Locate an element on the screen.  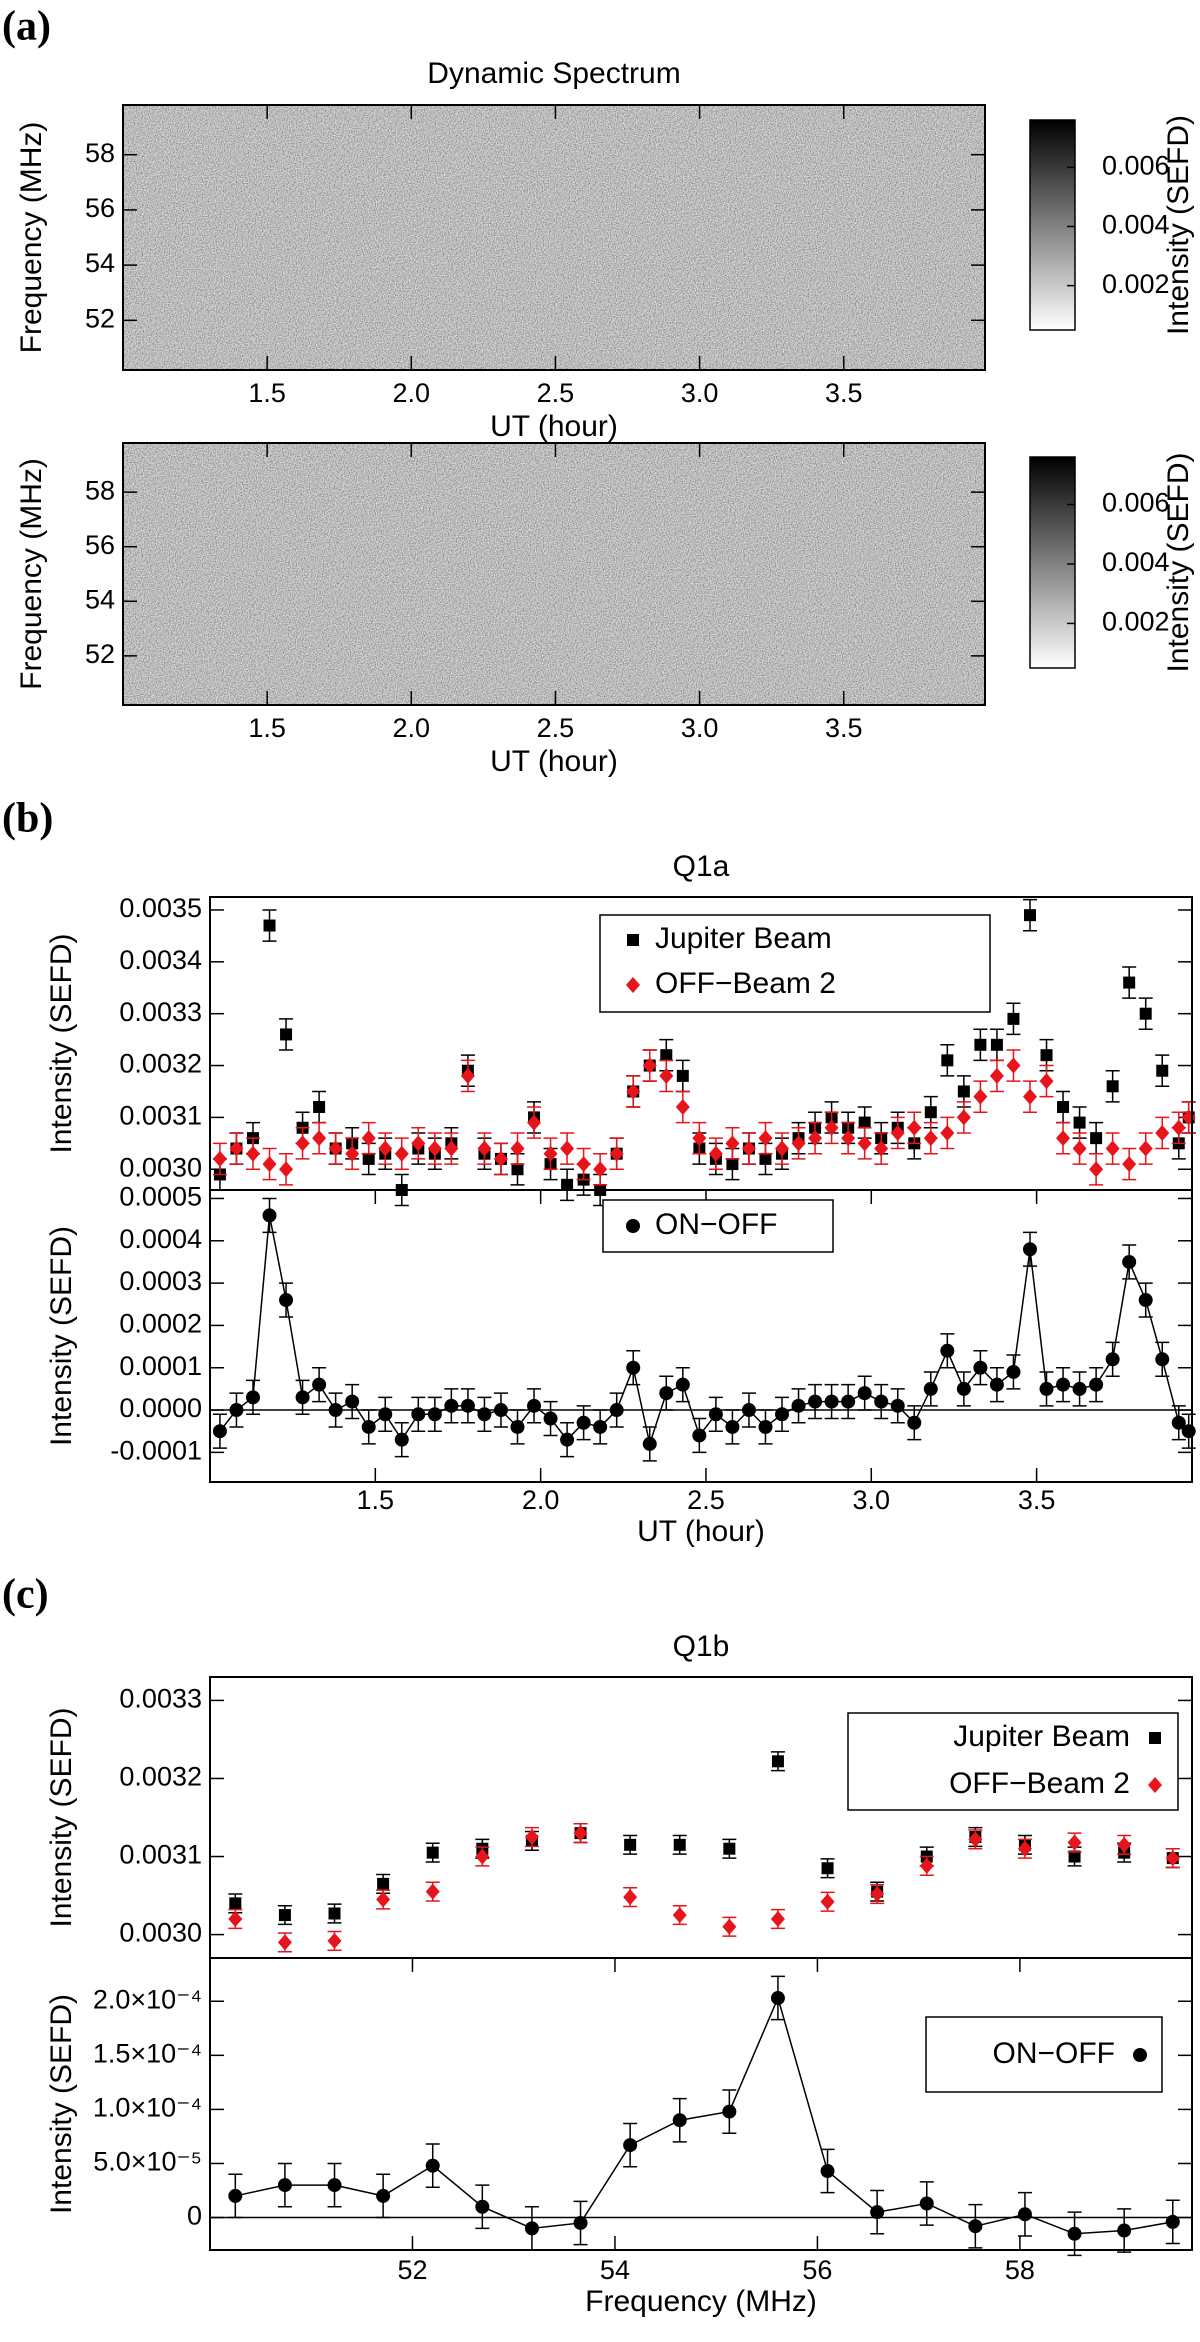
legend-label: OFF−Beam 2 is located at coordinates (745, 983).